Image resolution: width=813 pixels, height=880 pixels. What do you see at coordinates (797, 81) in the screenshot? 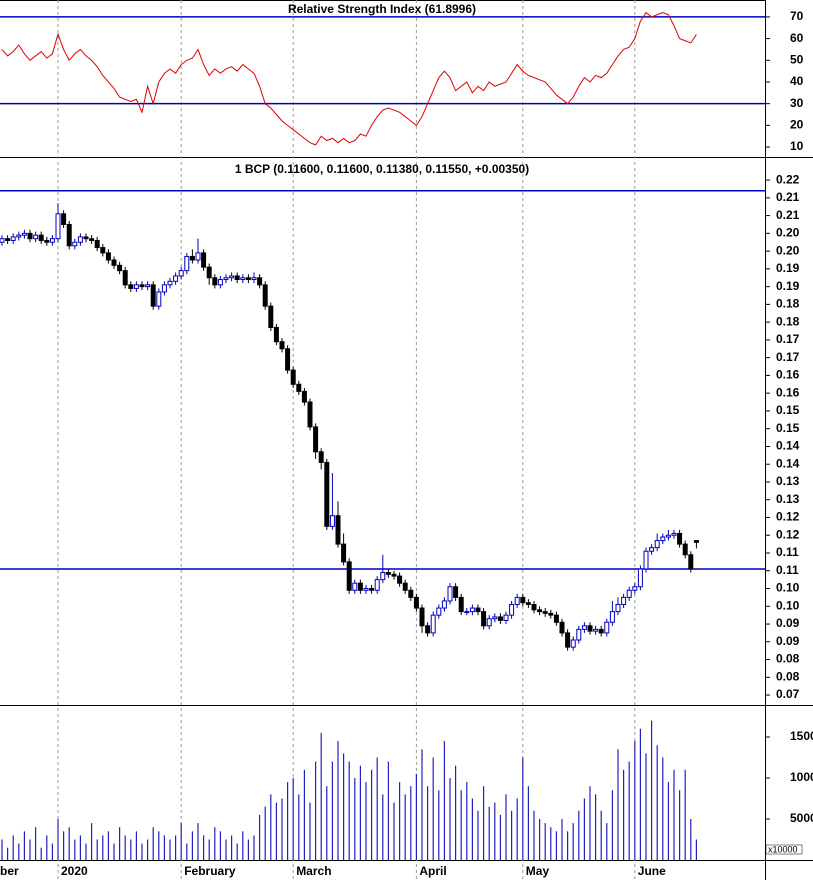
I see `y-tick-label: 40` at bounding box center [797, 81].